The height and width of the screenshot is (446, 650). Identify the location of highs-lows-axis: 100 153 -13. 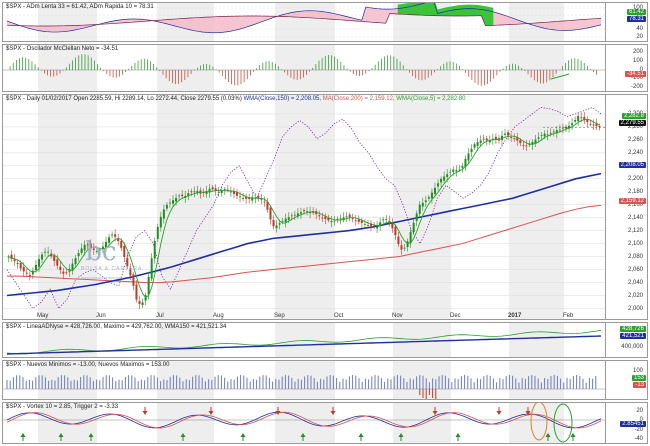
(626, 380).